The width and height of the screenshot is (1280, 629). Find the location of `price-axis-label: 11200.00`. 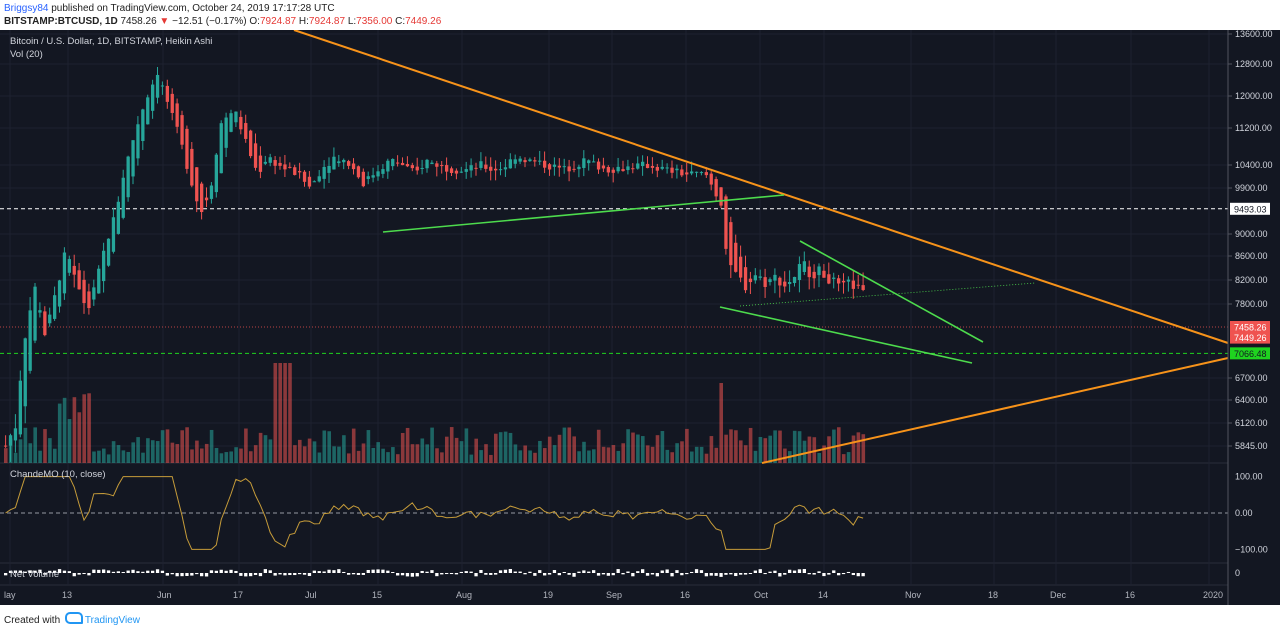

price-axis-label: 11200.00 is located at coordinates (1253, 128).